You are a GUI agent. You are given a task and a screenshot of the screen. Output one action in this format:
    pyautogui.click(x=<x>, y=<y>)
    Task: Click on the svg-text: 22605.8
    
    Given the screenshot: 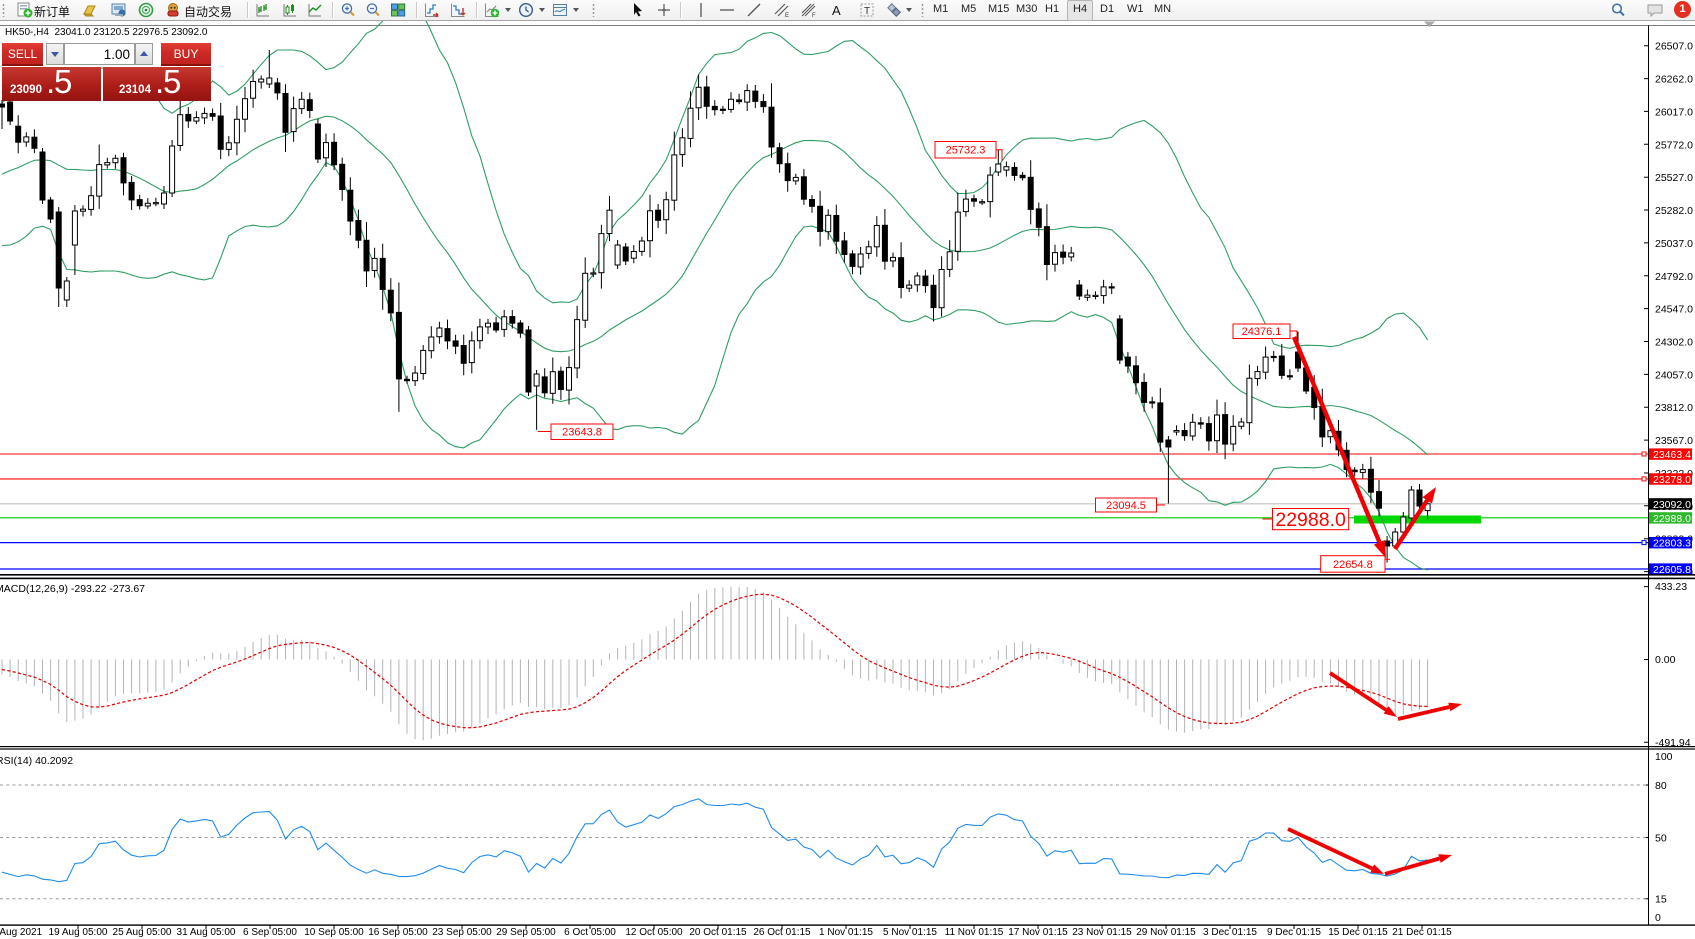 What is the action you would take?
    pyautogui.click(x=1672, y=570)
    